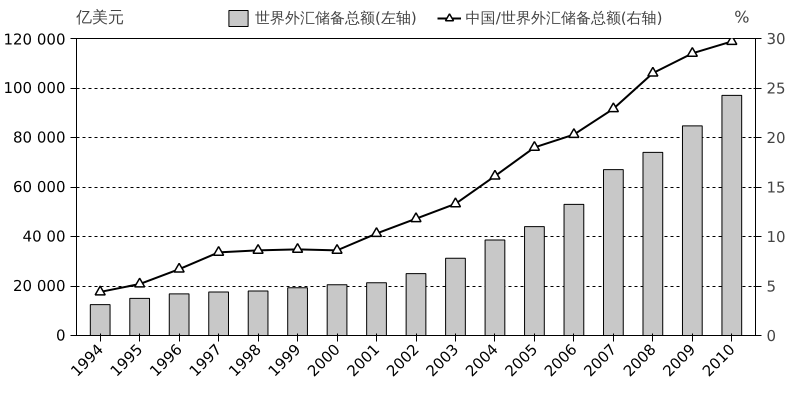  What do you see at coordinates (776, 237) in the screenshot?
I see `y2-tick-label: 10` at bounding box center [776, 237].